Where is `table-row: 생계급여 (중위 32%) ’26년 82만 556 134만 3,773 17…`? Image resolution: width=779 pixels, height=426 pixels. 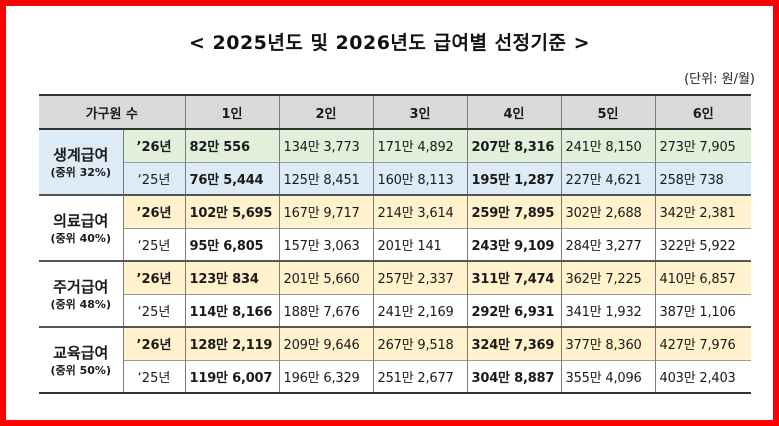 table-row: 생계급여 (중위 32%) ’26년 82만 556 134만 3,773 17… is located at coordinates (395, 162).